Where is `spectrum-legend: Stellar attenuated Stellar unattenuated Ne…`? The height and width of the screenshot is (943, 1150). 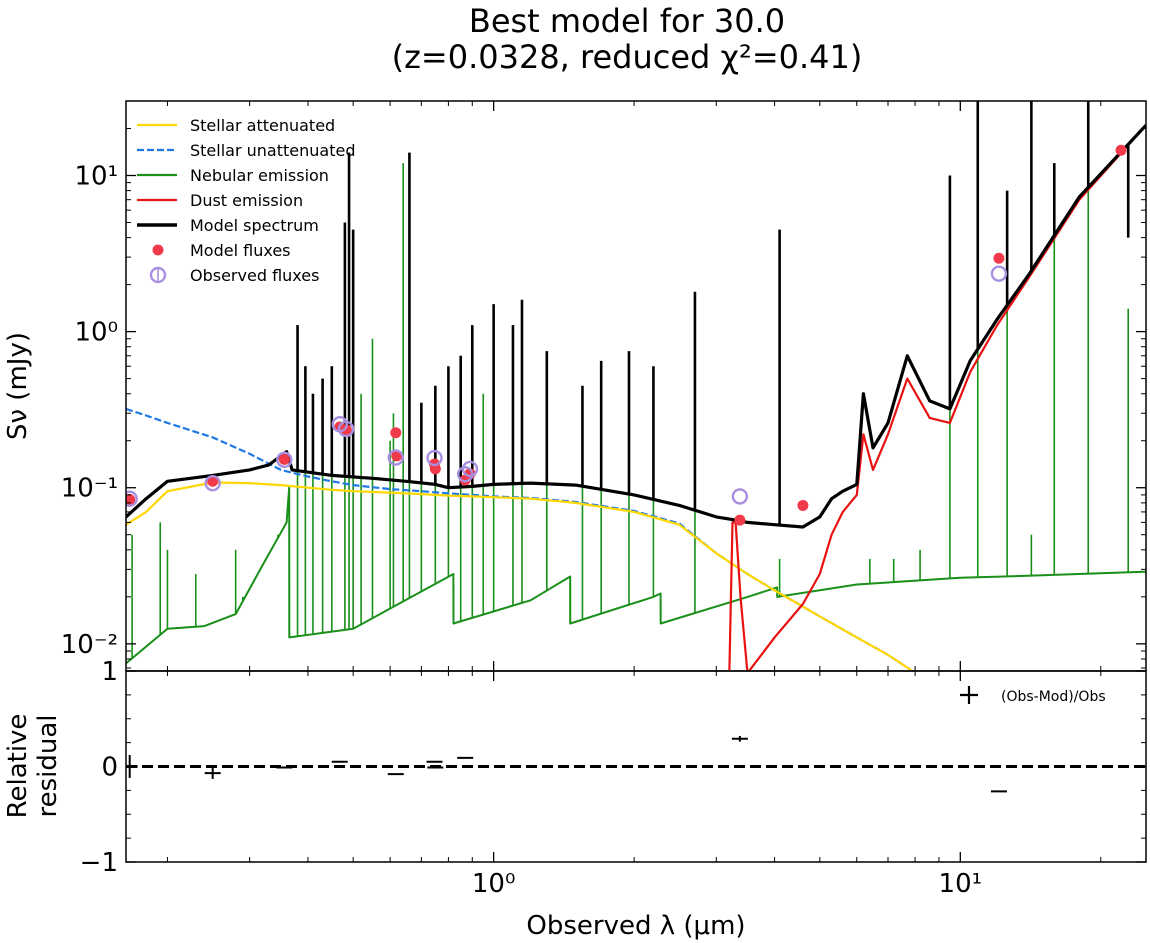
spectrum-legend: Stellar attenuated Stellar unattenuated Ne… is located at coordinates (246, 200).